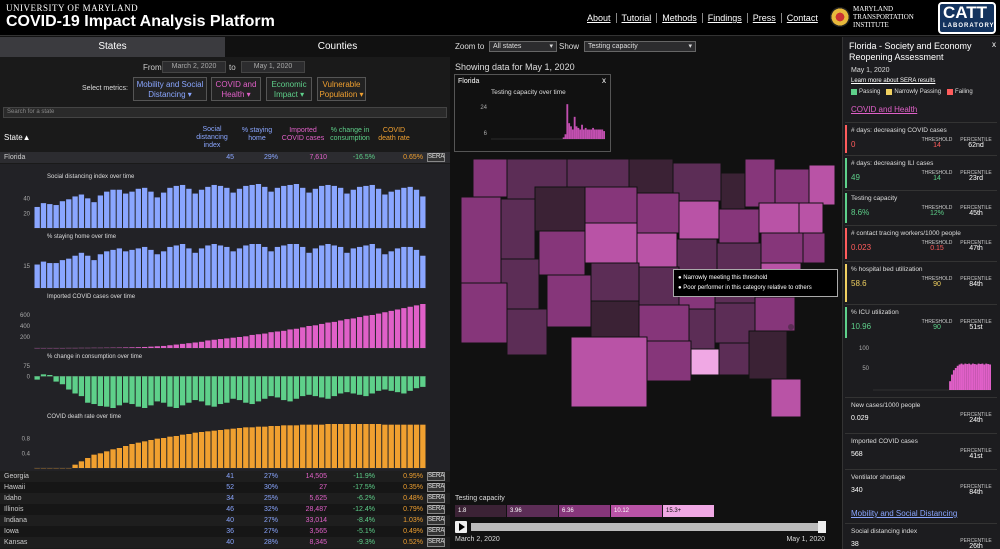 This screenshot has height=549, width=1000. Describe the element at coordinates (647, 527) in the screenshot. I see `time-slider` at that location.